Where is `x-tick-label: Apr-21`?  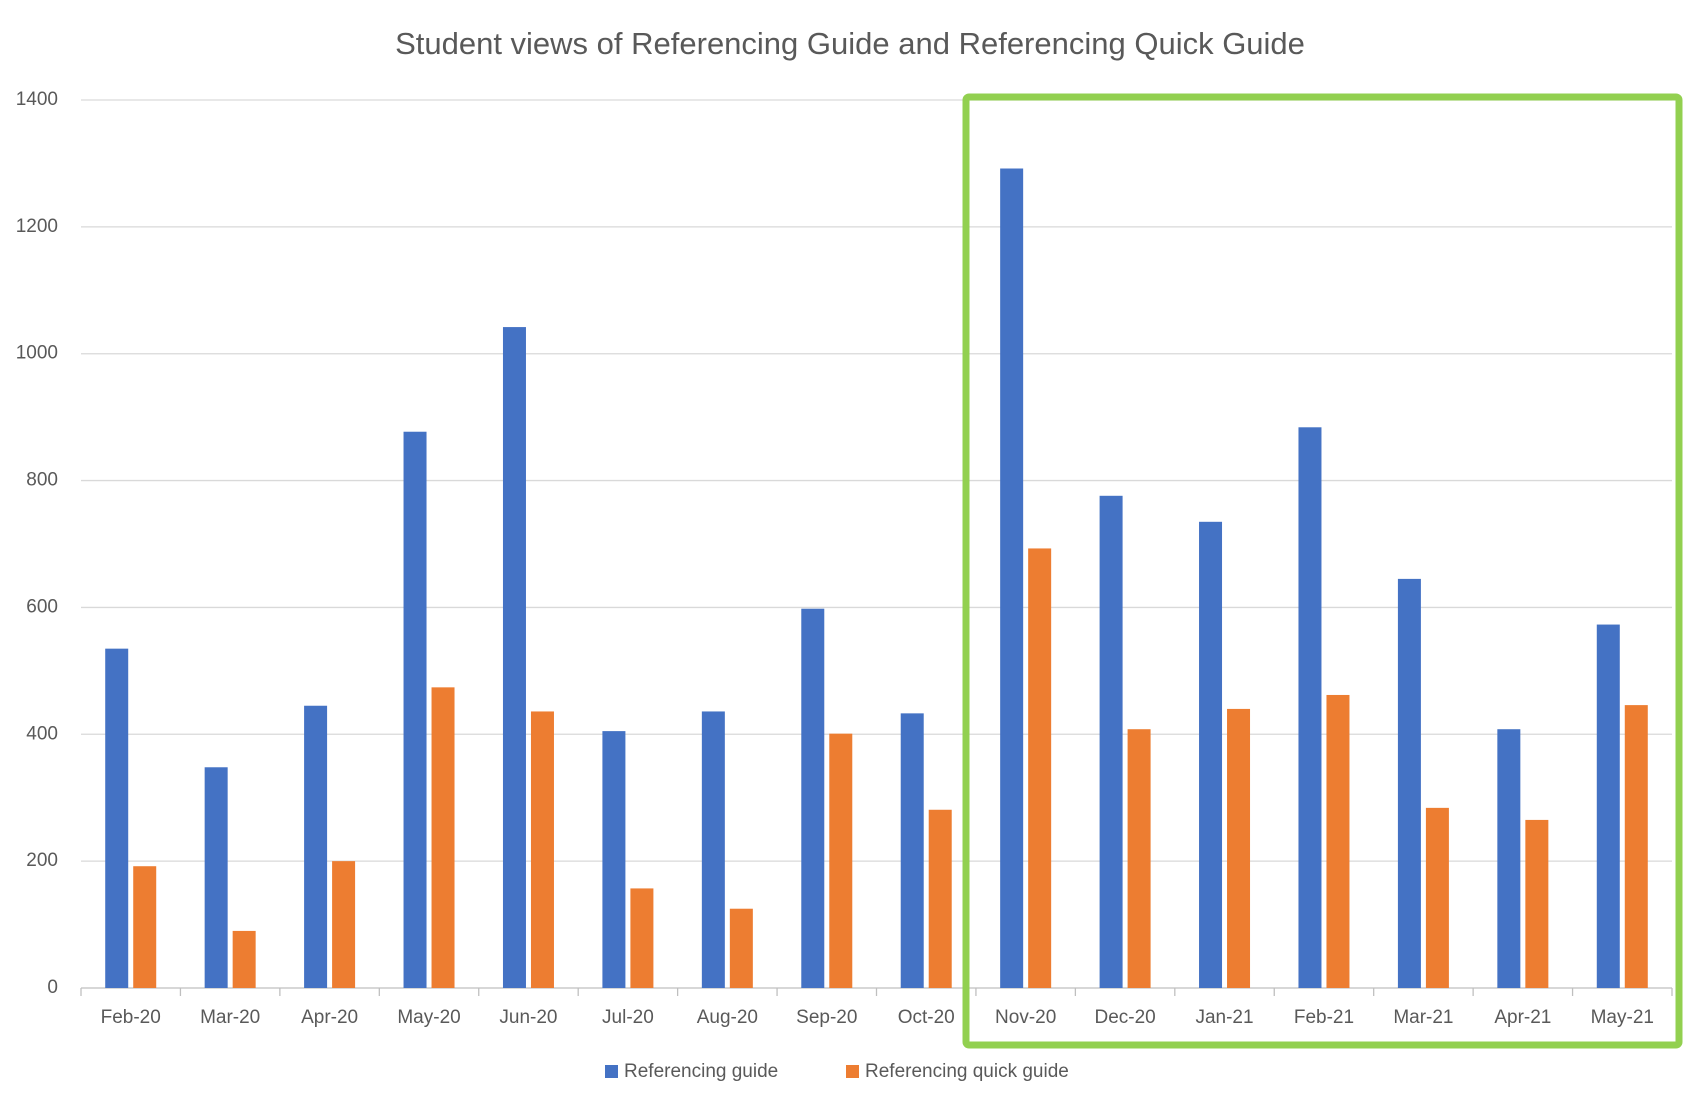
x-tick-label: Apr-21 is located at coordinates (1522, 1017).